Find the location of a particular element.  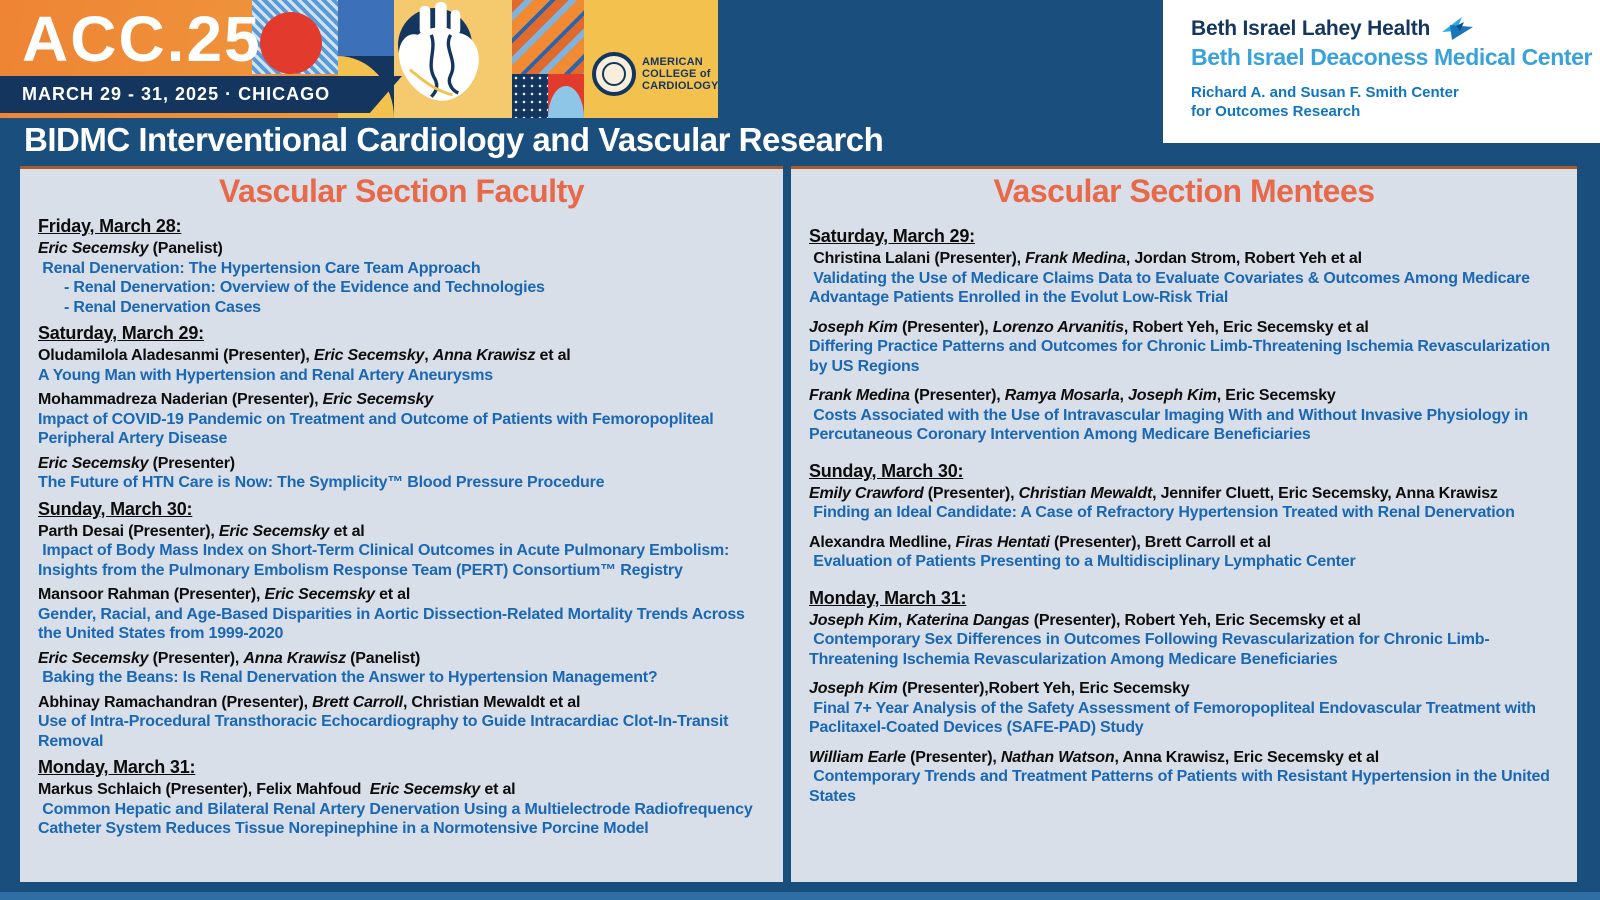

acc-org-name: AMERICAN COLLEGE of CARDIOLOGY. is located at coordinates (680, 74).